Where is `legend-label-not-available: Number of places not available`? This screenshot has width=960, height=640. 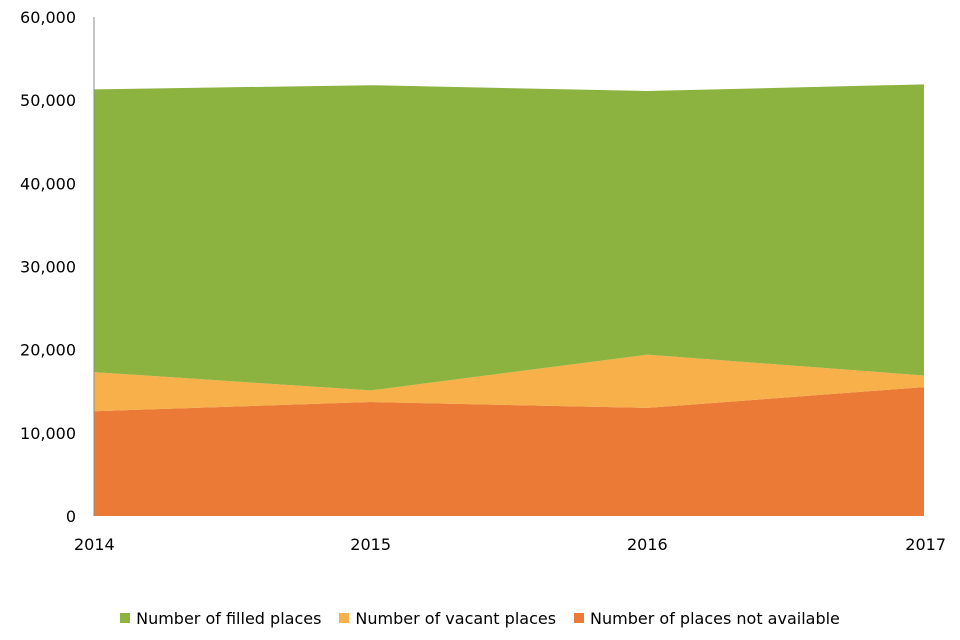 legend-label-not-available: Number of places not available is located at coordinates (715, 618).